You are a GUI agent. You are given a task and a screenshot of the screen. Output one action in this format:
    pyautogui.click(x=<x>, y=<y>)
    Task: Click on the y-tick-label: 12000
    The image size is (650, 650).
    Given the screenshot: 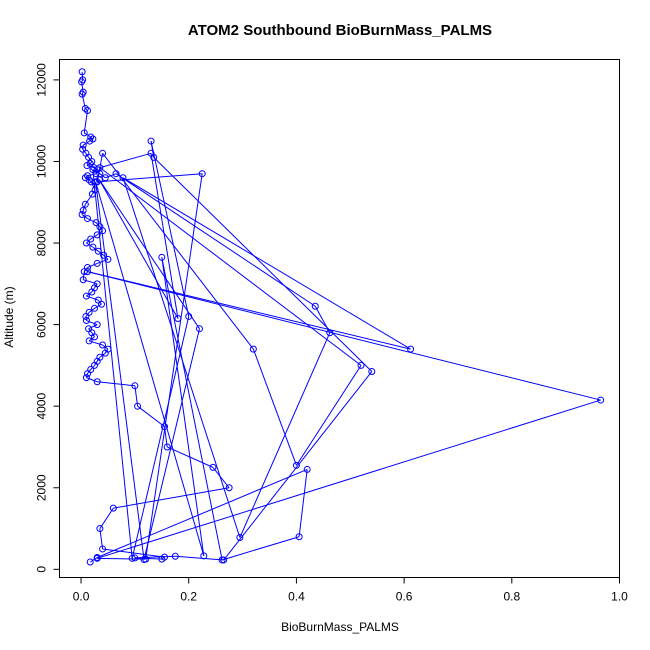 What is the action you would take?
    pyautogui.click(x=42, y=80)
    